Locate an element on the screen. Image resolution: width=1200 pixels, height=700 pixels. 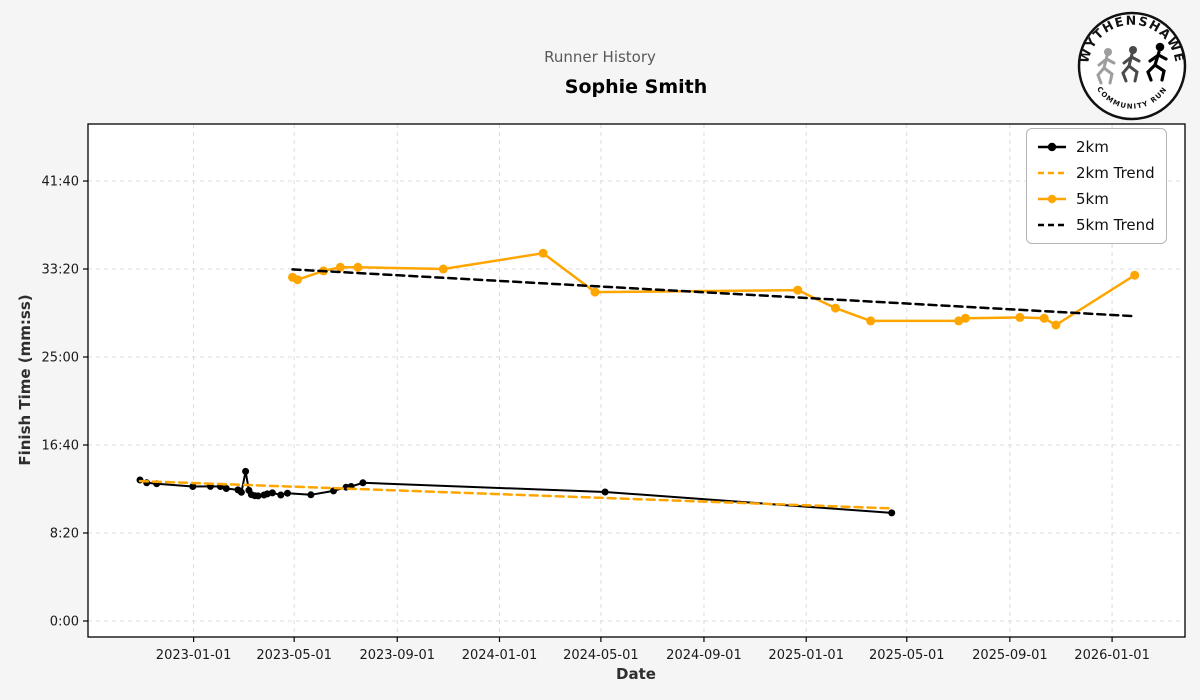
legend-swatch-5km is located at coordinates (1052, 199).